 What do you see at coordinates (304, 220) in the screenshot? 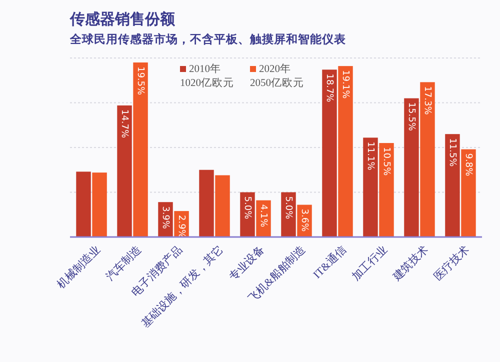
I see `data-label: 3.6%` at bounding box center [304, 220].